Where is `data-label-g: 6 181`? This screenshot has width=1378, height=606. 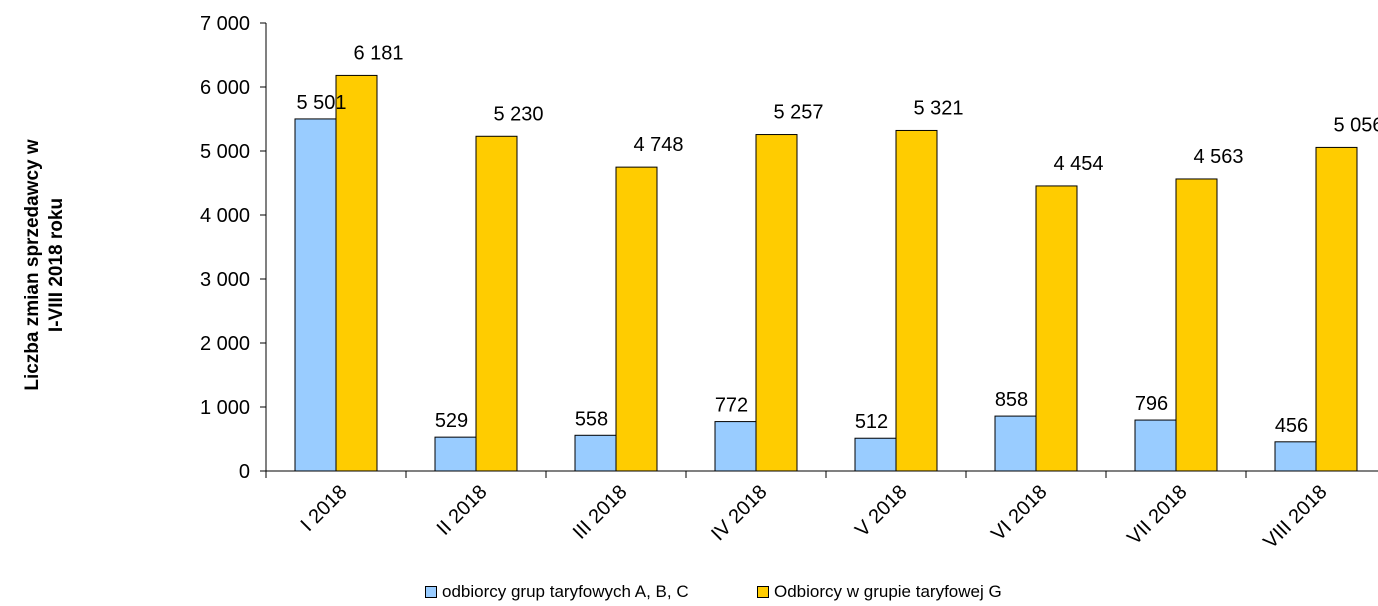 data-label-g: 6 181 is located at coordinates (378, 53).